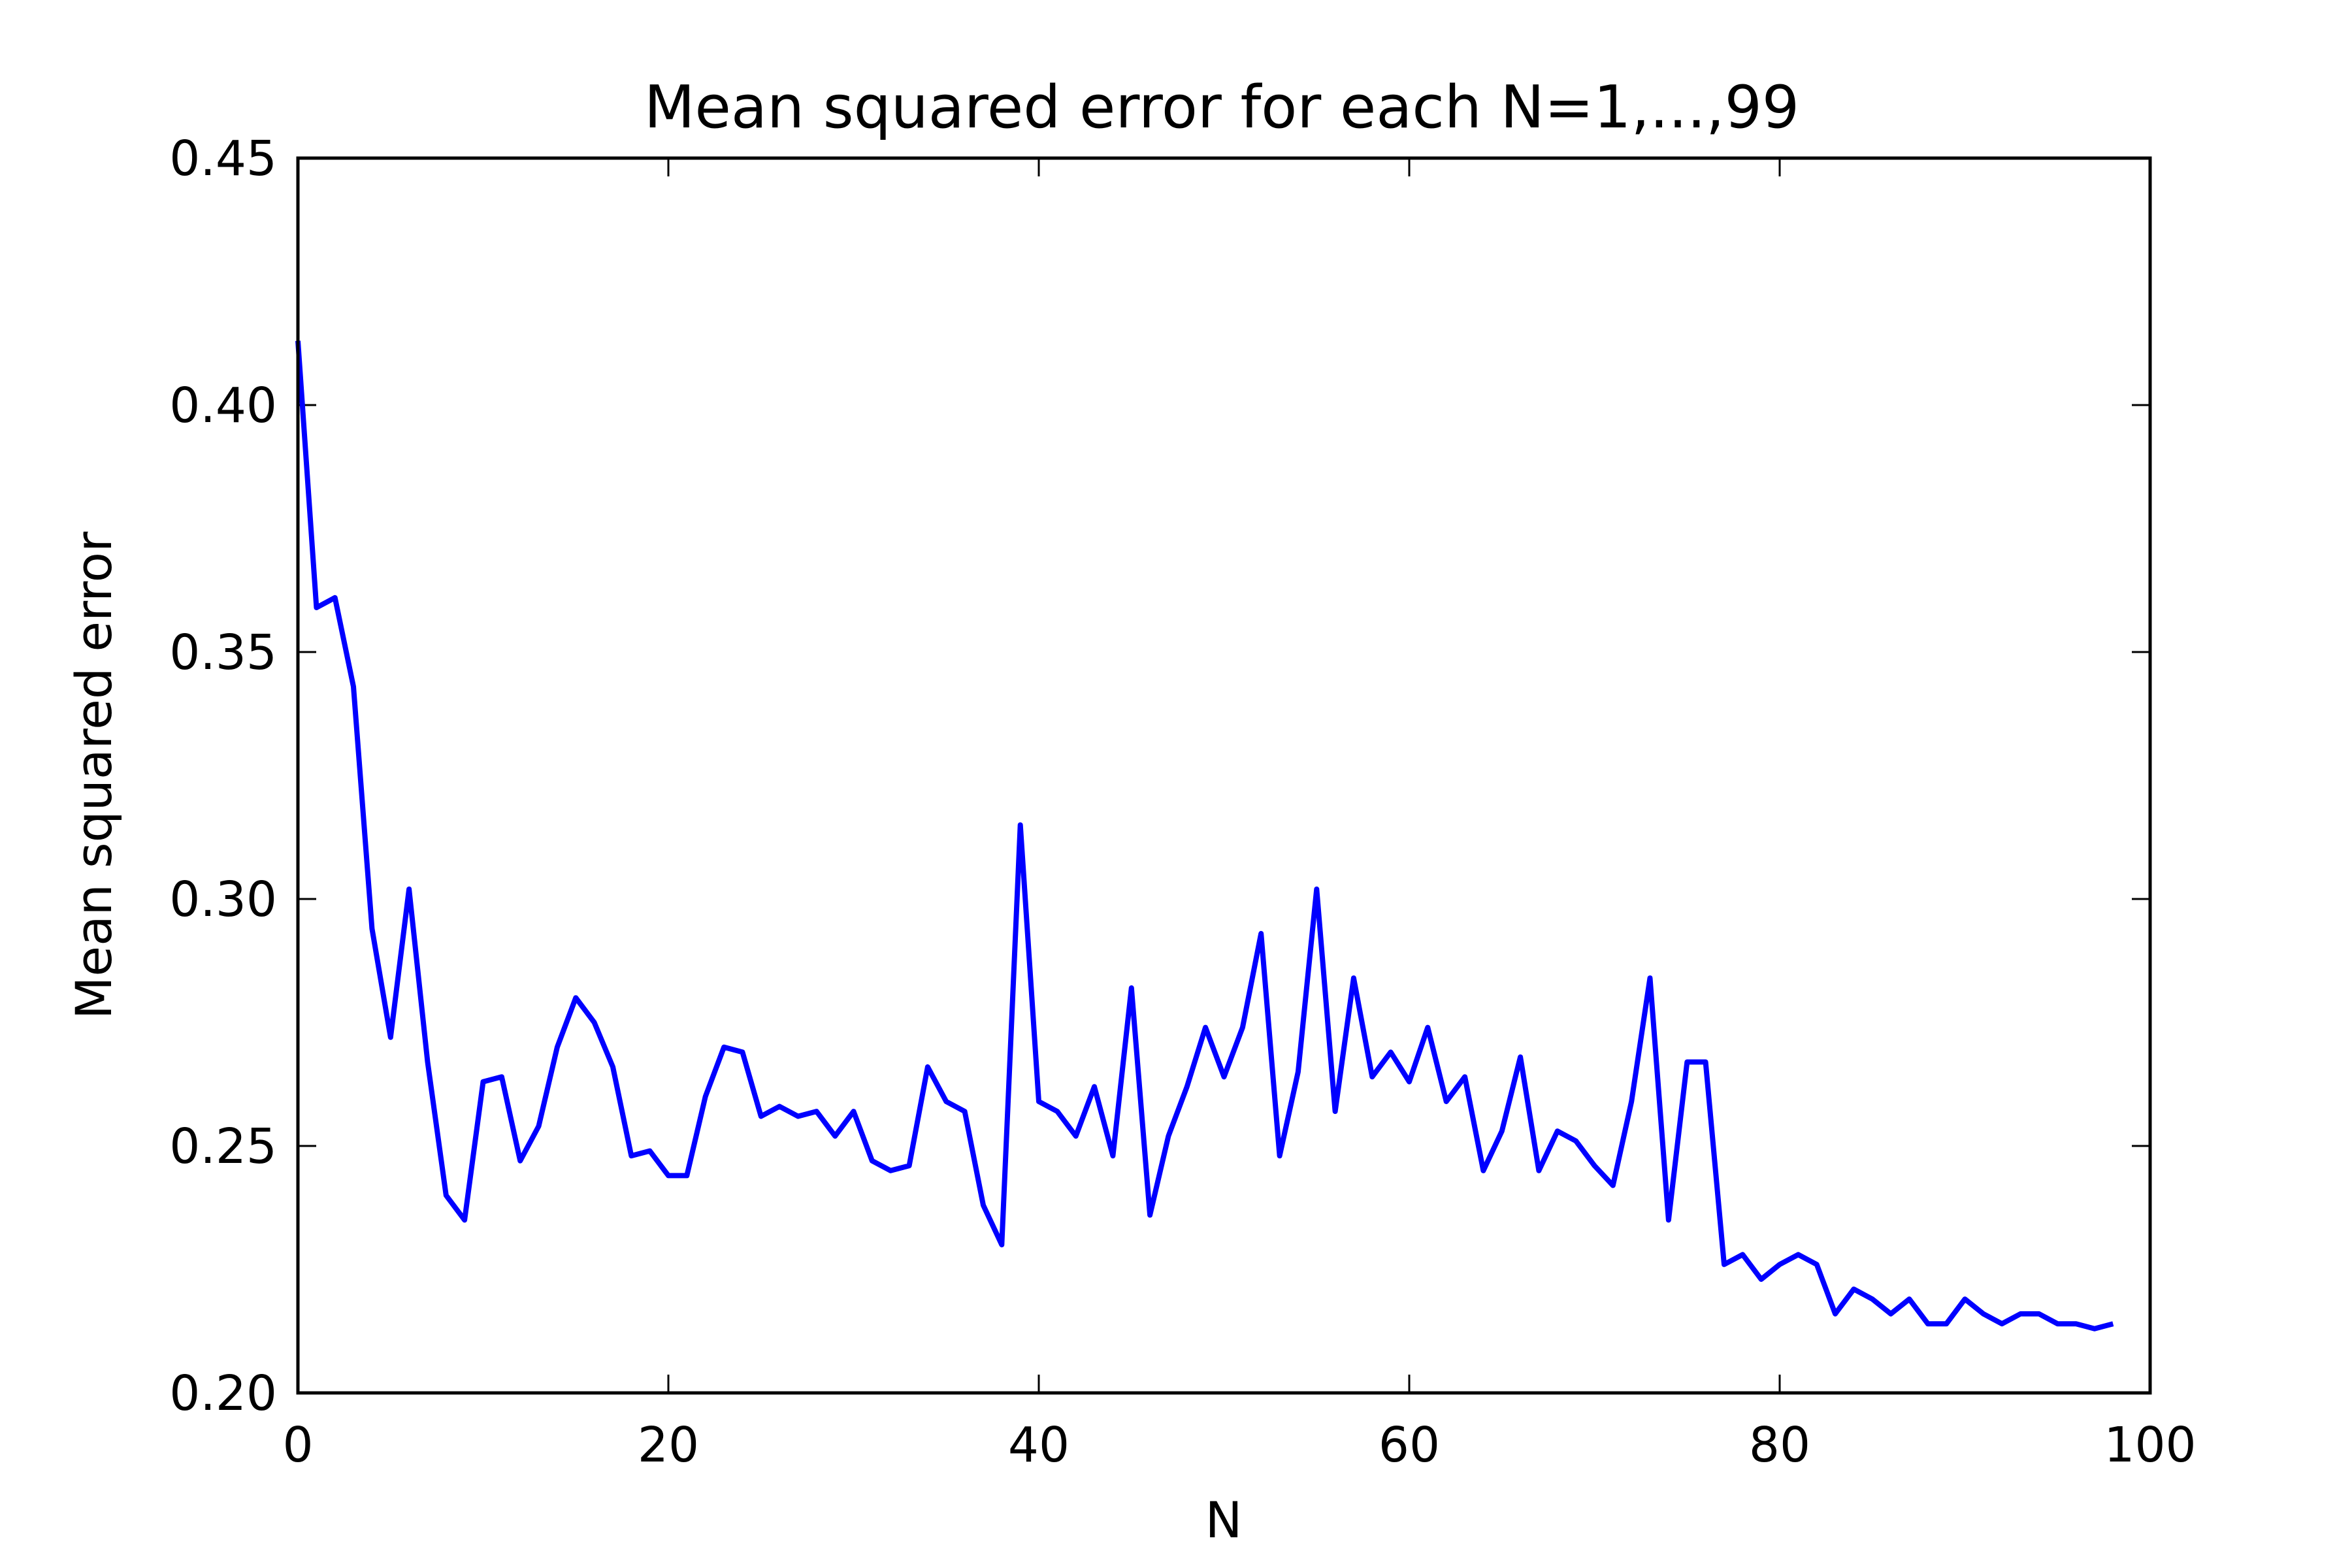 The height and width of the screenshot is (1568, 2352). What do you see at coordinates (2150, 1445) in the screenshot?
I see `x-tick-label: 100` at bounding box center [2150, 1445].